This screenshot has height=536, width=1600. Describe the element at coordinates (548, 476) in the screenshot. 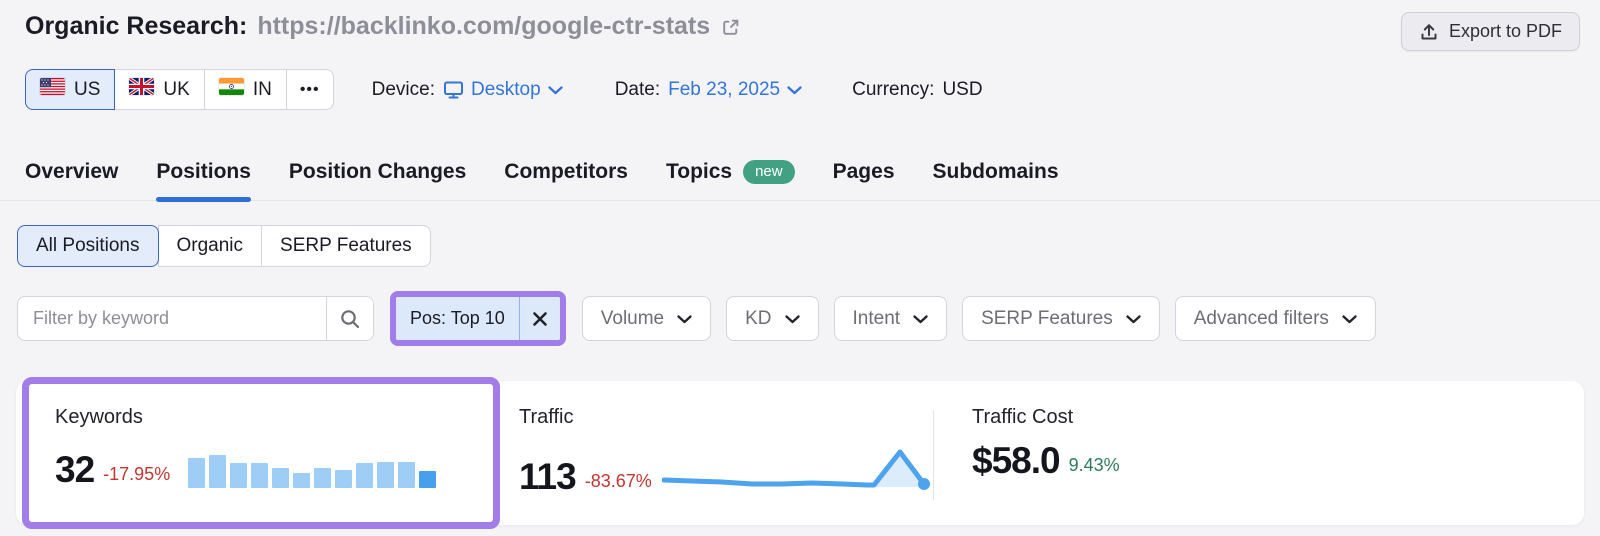

I see `traffic-value: 113` at that location.